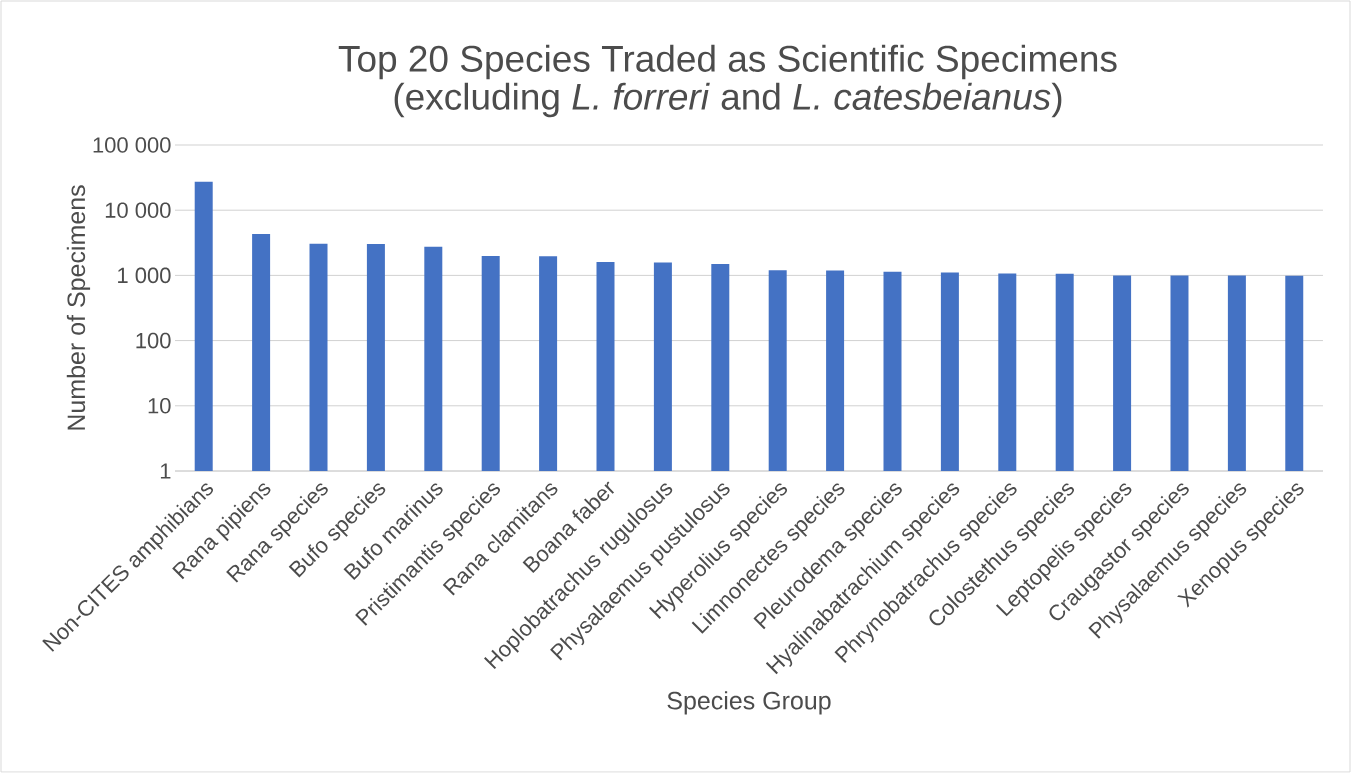  Describe the element at coordinates (144, 275) in the screenshot. I see `y-tick-label: 1 000` at that location.